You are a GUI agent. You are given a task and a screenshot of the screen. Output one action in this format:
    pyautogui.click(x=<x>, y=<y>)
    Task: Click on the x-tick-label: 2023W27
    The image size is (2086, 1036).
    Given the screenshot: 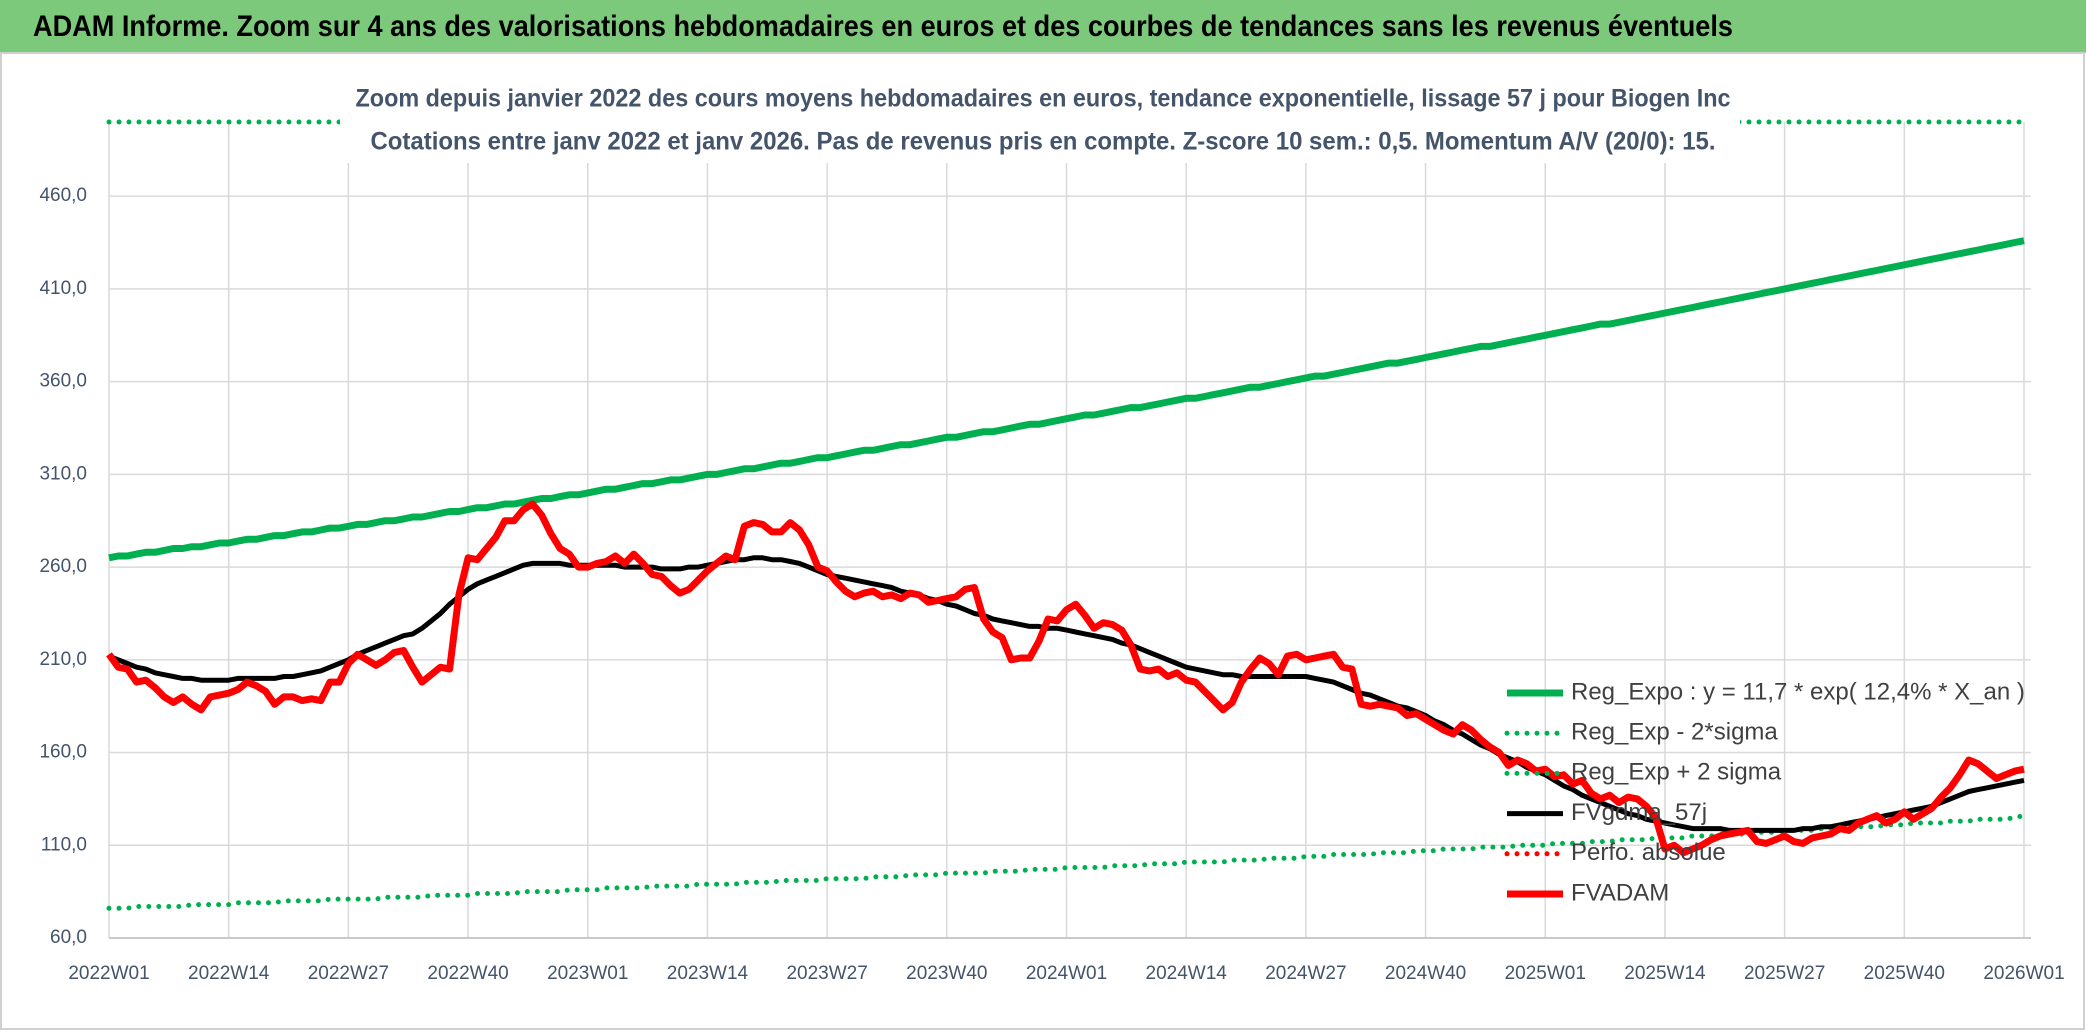 What is the action you would take?
    pyautogui.click(x=826, y=973)
    